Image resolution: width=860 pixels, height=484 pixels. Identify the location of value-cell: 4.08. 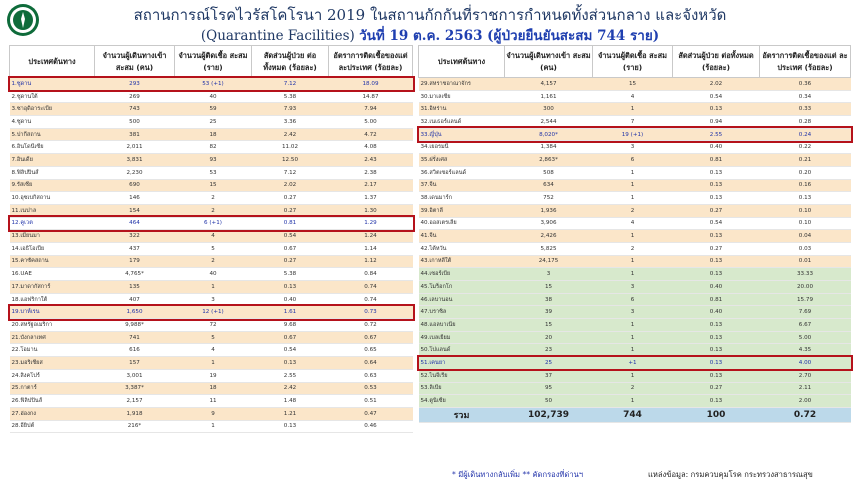
(370, 147).